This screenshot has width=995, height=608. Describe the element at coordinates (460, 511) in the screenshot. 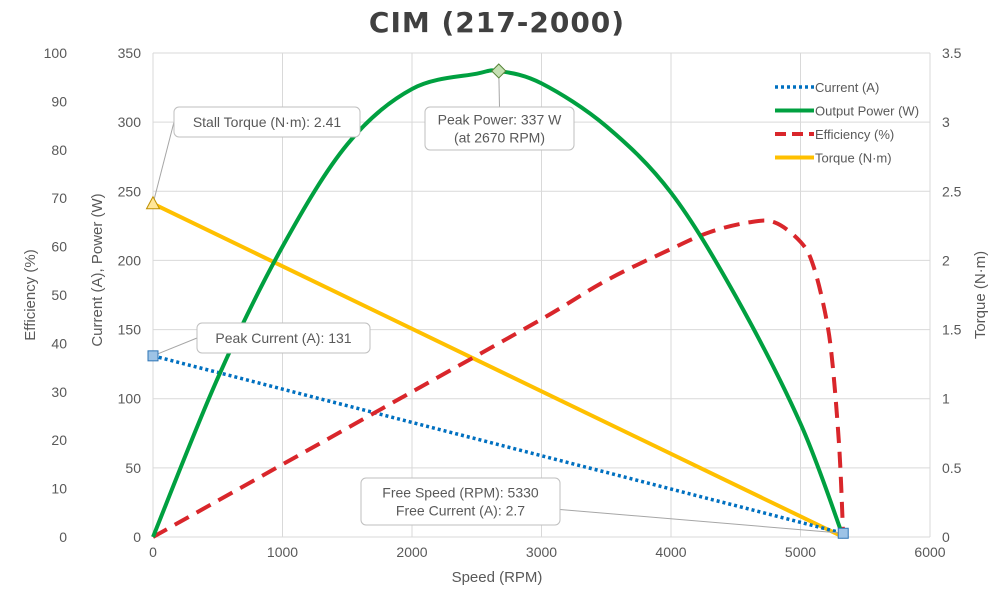

I see `callout-label: Free Current (A): 2.7` at that location.